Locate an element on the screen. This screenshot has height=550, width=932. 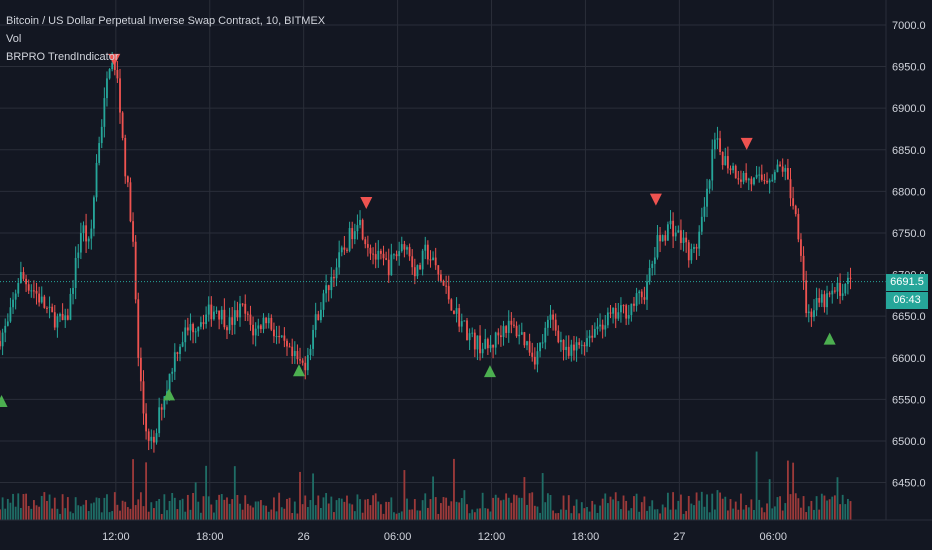
volume-indicator-label: Vol is located at coordinates (14, 39).